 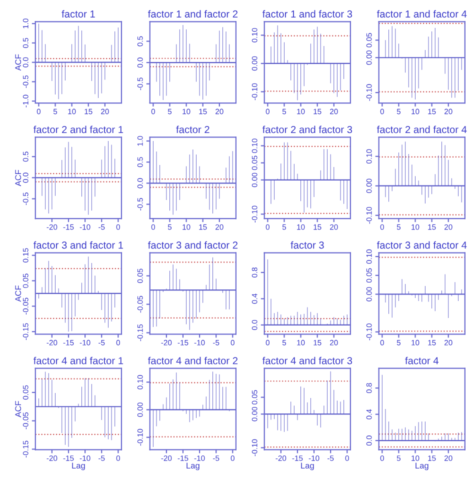 What do you see at coordinates (79, 130) in the screenshot?
I see `chart-title: factor 2 and factor 1` at bounding box center [79, 130].